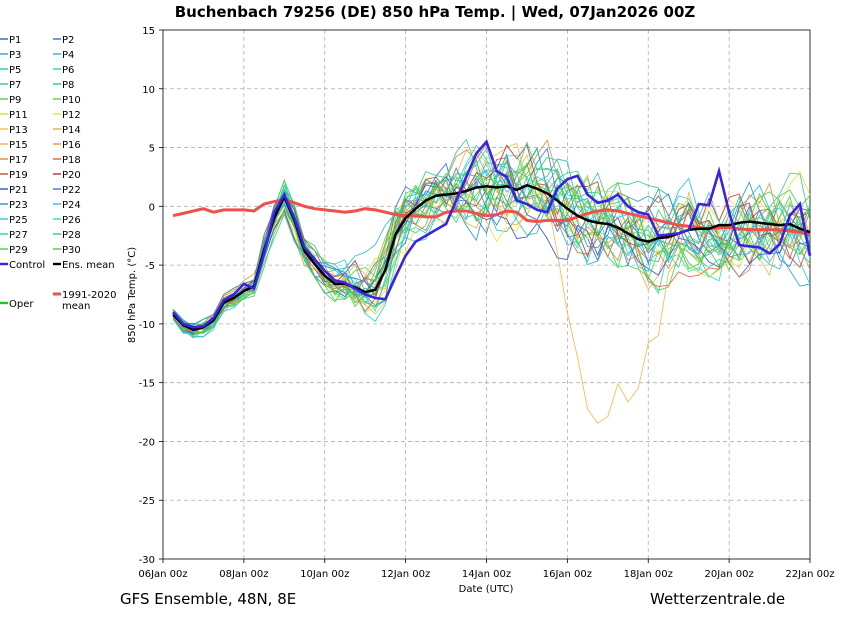 The height and width of the screenshot is (620, 850). I want to click on legend-label: P26, so click(71, 220).